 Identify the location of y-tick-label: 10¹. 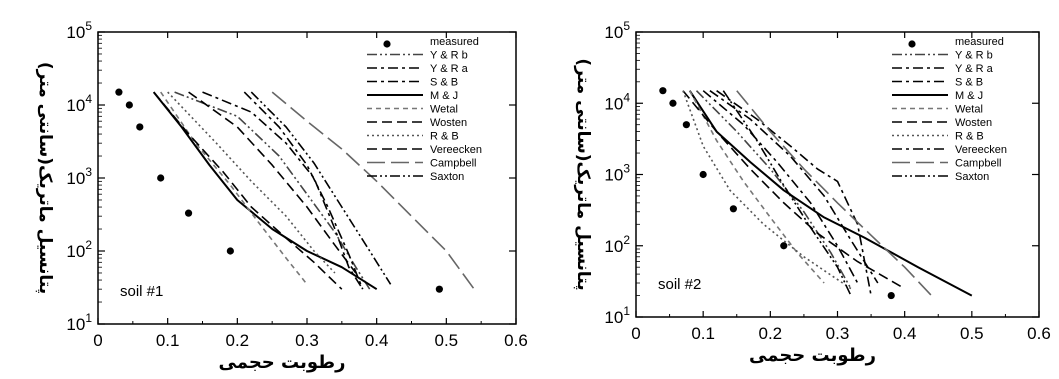
(79, 322).